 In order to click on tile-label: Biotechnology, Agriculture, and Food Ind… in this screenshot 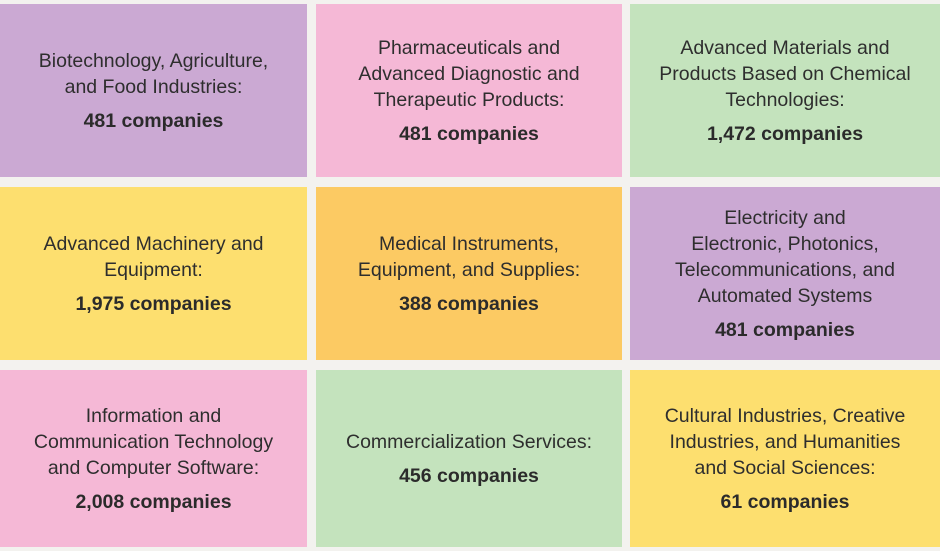, I will do `click(153, 74)`.